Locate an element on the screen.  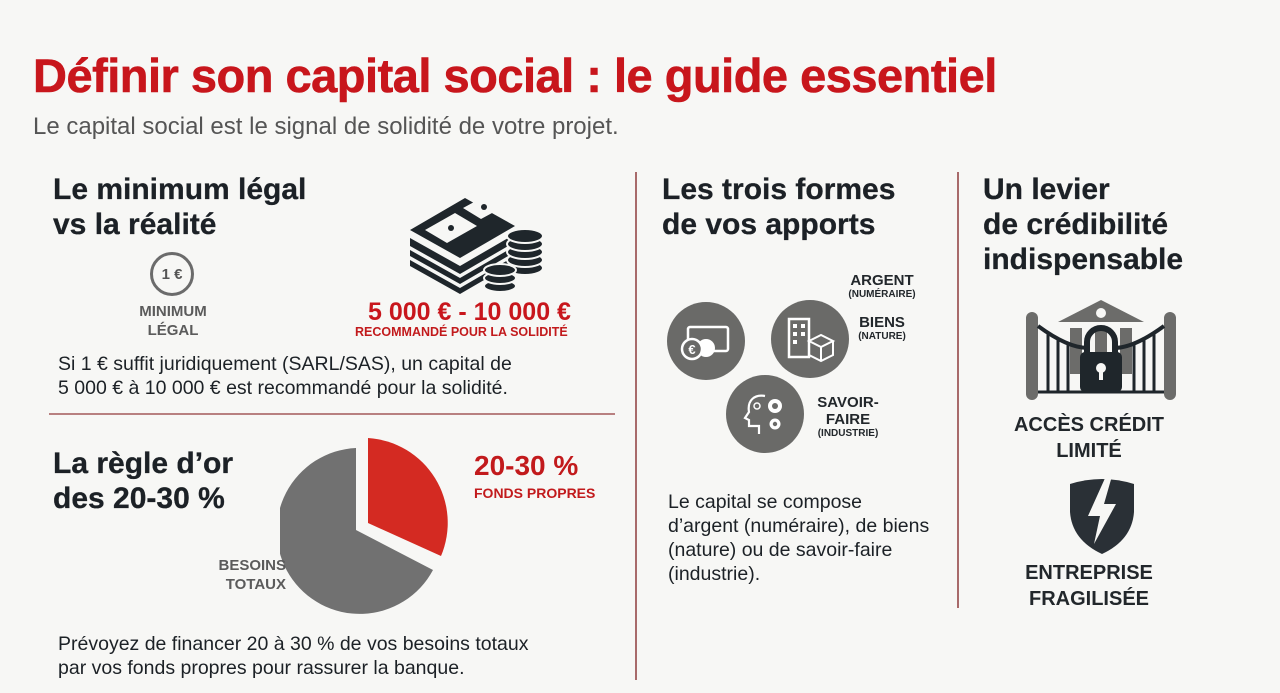
form-argent-label: ARGENT (NUMÉRAIRE) is located at coordinates (882, 286).